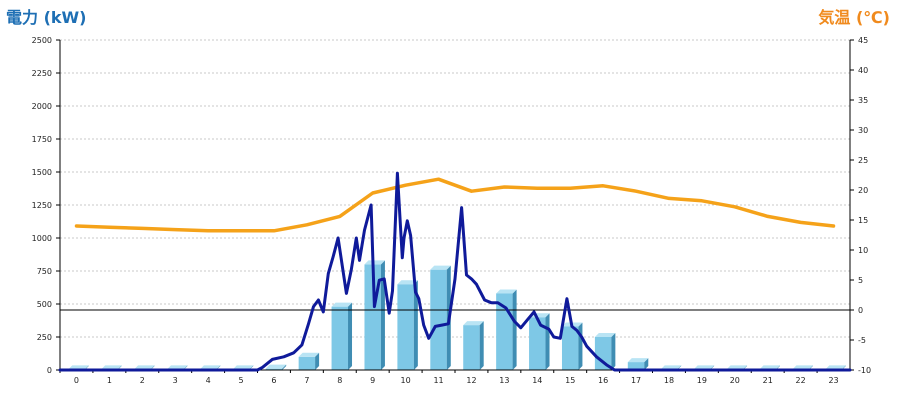 This screenshot has width=900, height=400. I want to click on x-tick-label: 9, so click(372, 380).